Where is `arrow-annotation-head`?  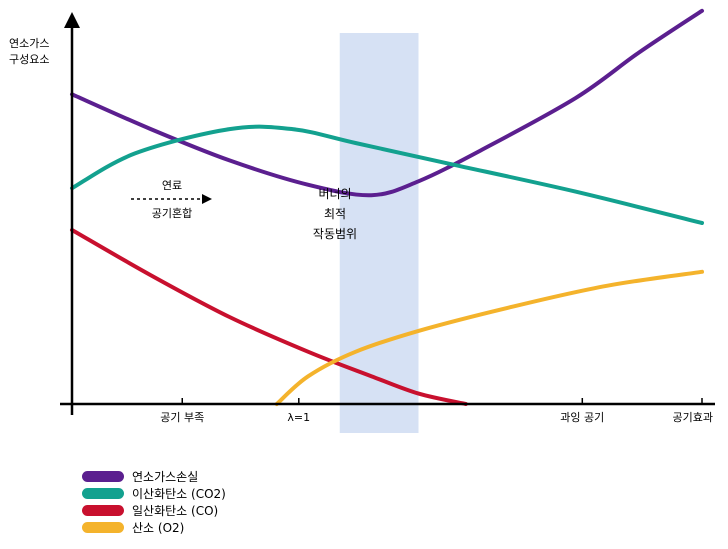 arrow-annotation-head is located at coordinates (207, 199).